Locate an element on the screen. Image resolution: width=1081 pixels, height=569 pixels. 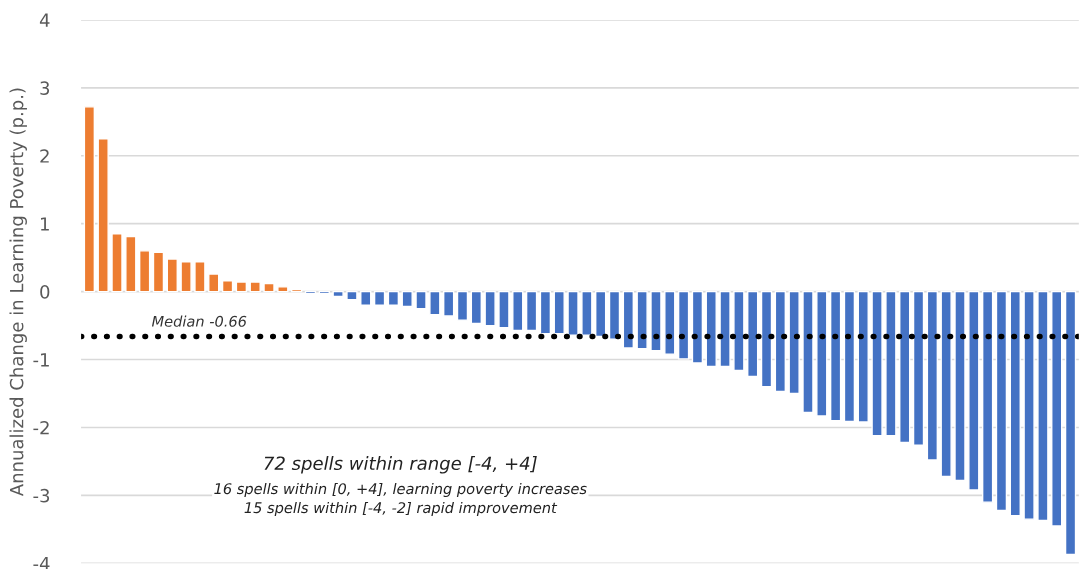
ref-line-label: Median -0.66 is located at coordinates (199, 321).